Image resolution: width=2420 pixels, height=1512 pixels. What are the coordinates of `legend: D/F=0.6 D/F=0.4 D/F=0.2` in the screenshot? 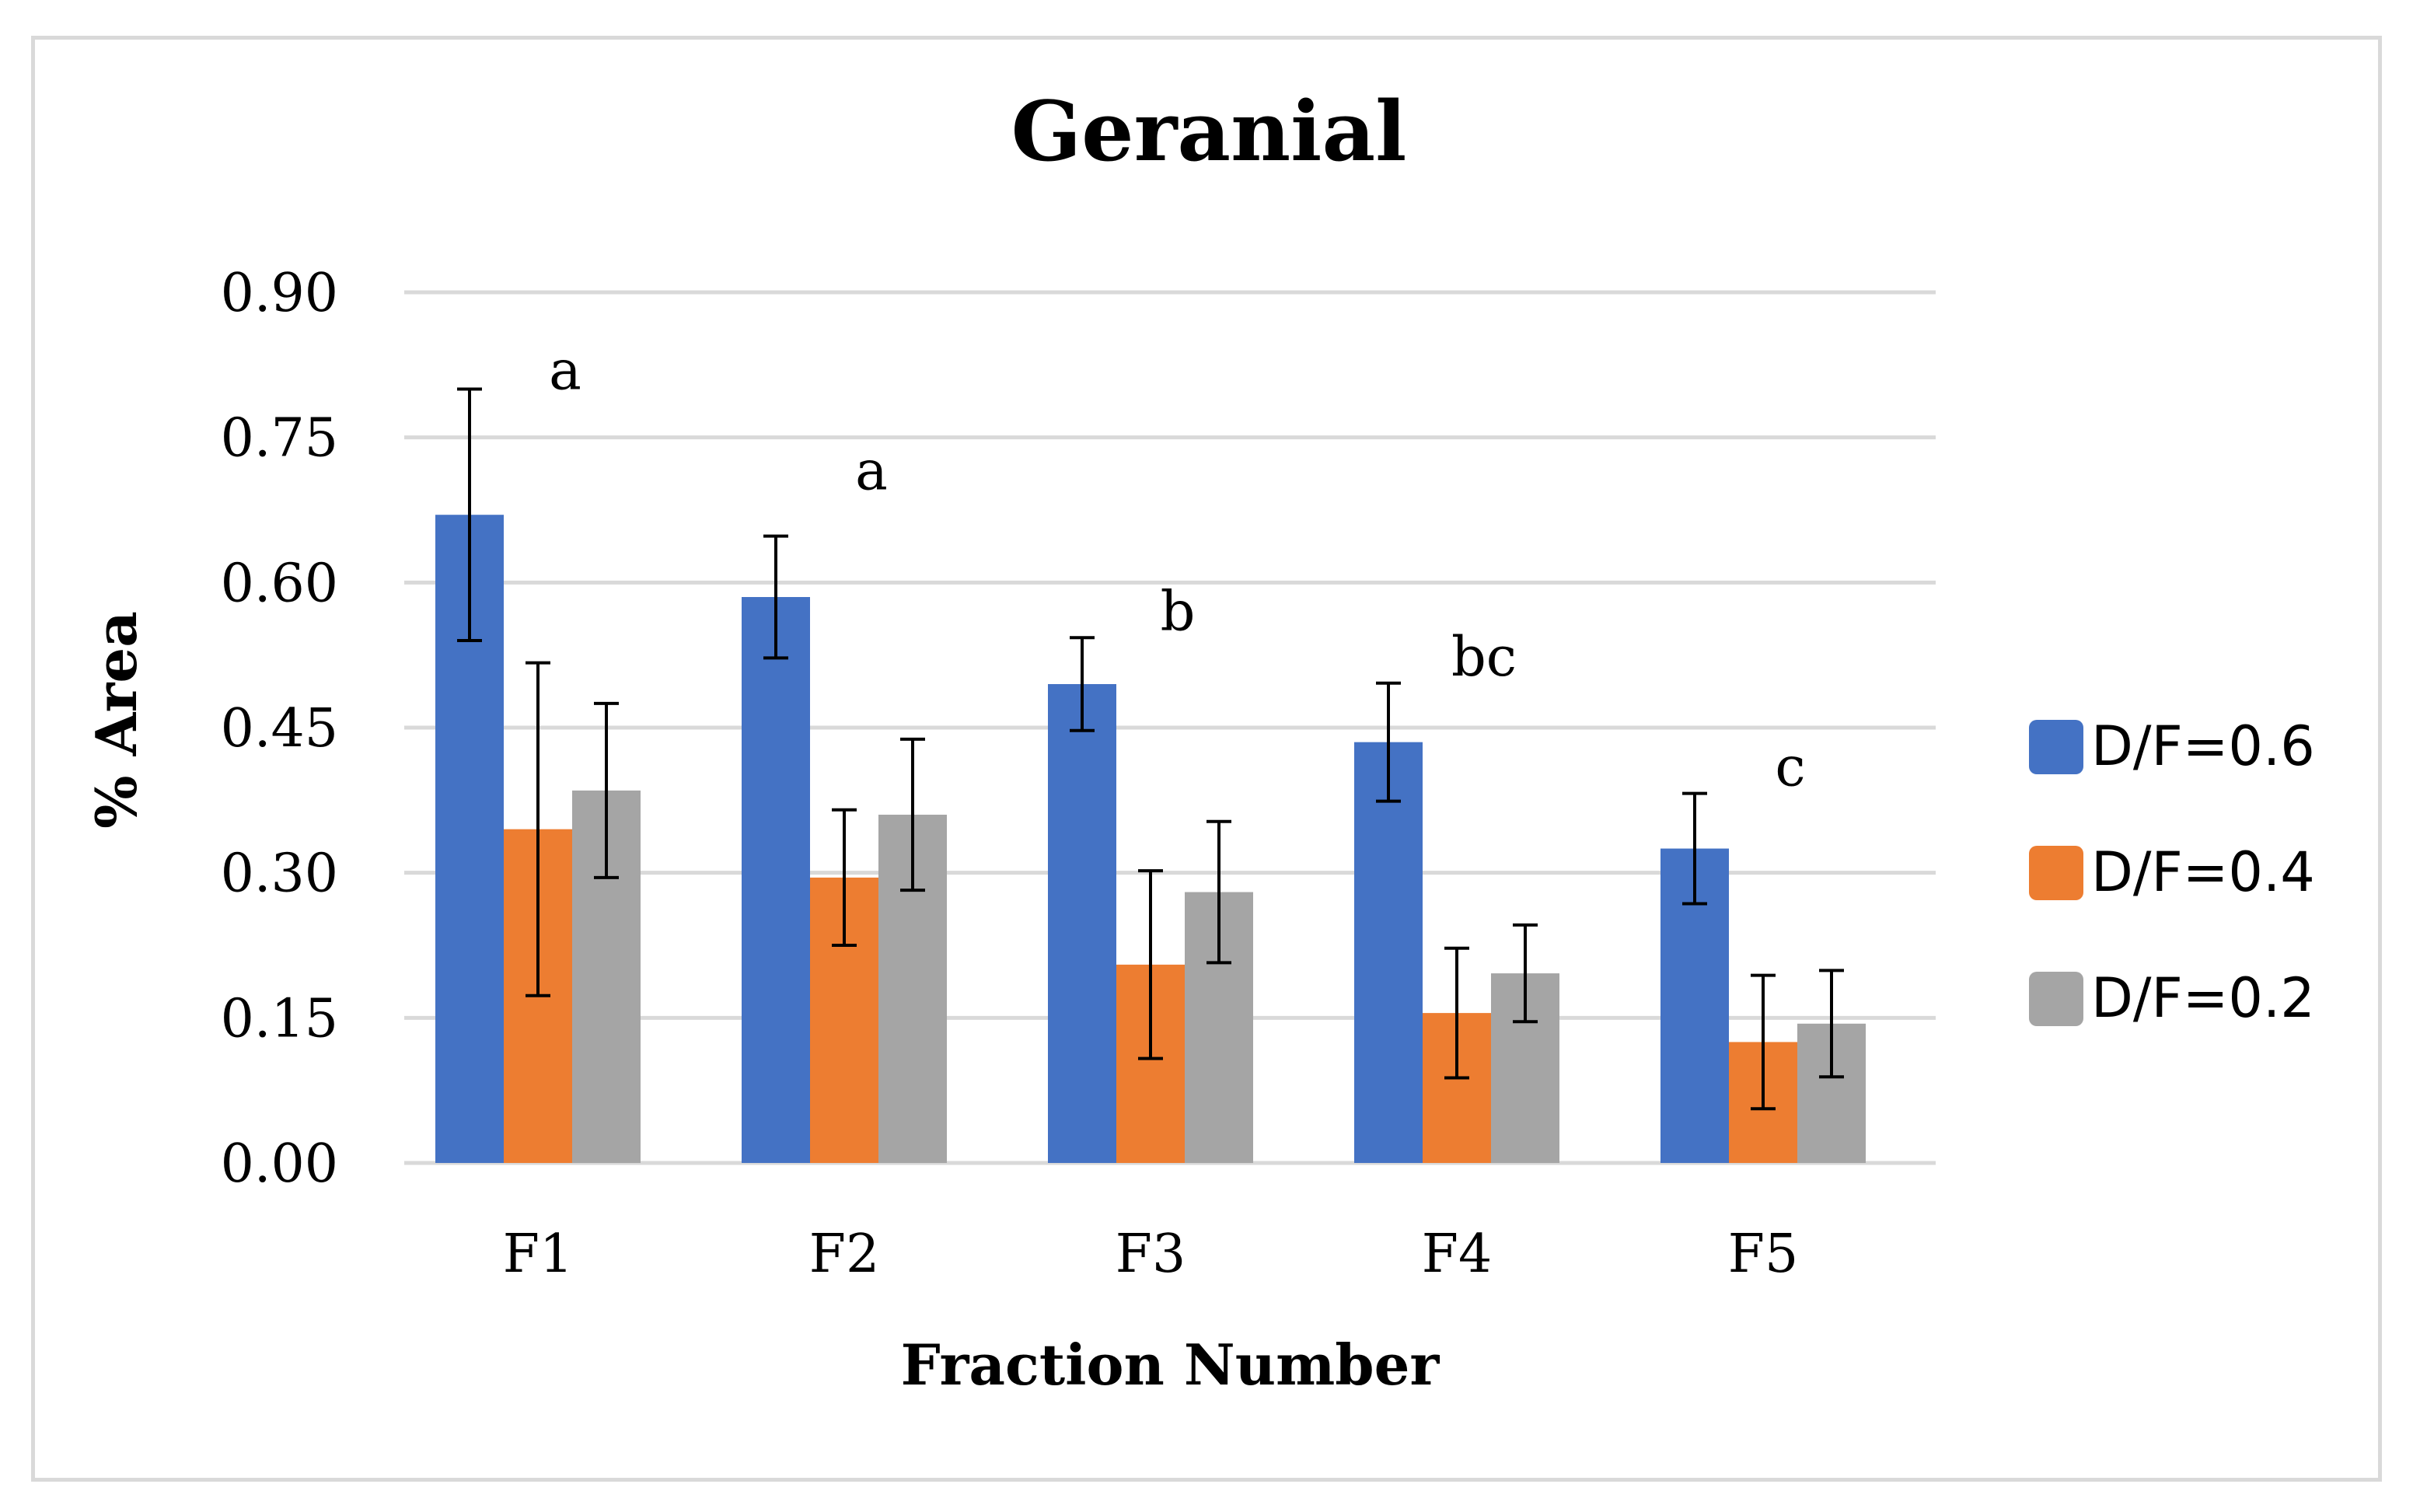 It's located at (2172, 872).